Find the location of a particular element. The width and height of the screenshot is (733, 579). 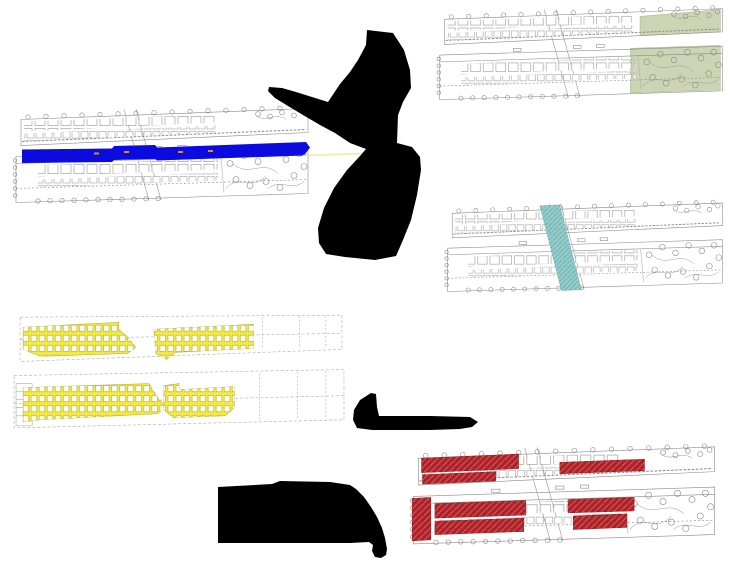

yellow-block-lower-right is located at coordinates (199, 401).